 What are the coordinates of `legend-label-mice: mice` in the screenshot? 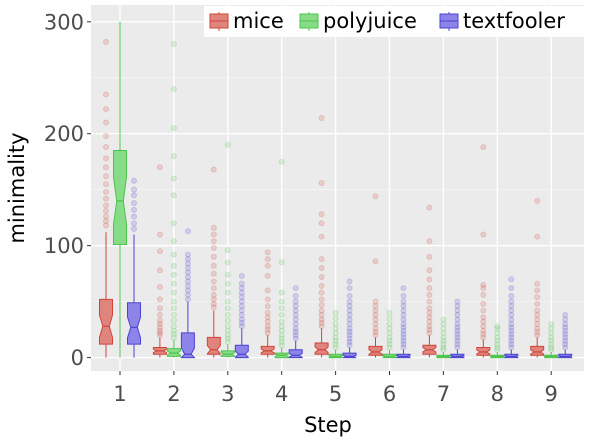 It's located at (258, 21).